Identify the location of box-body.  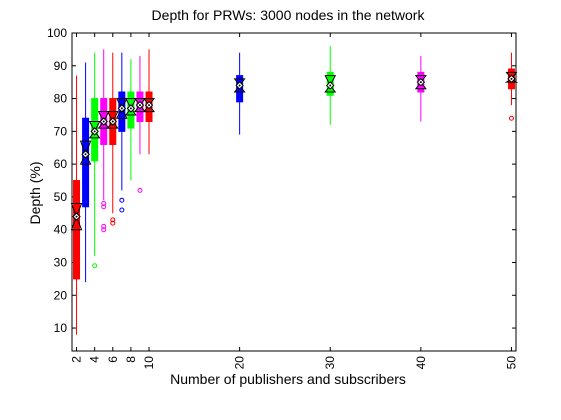
(86, 162).